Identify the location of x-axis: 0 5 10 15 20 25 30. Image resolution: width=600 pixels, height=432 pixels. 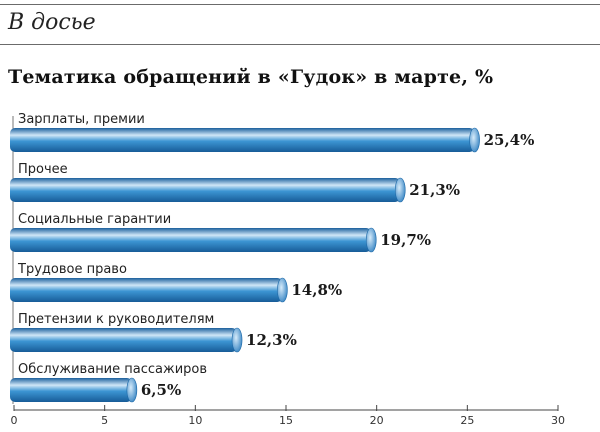
(288, 416).